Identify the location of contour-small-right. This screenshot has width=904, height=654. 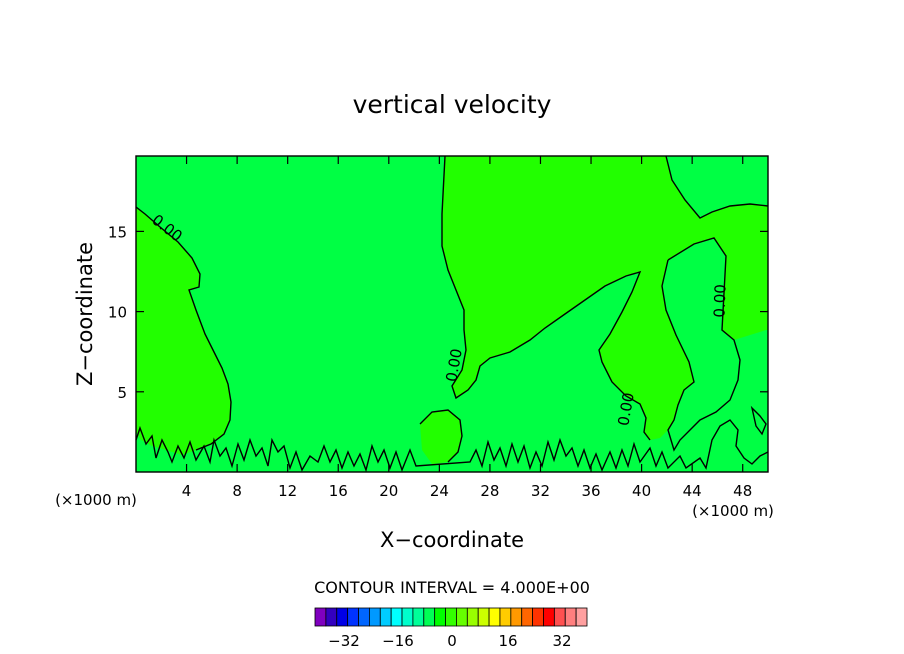
(758, 420).